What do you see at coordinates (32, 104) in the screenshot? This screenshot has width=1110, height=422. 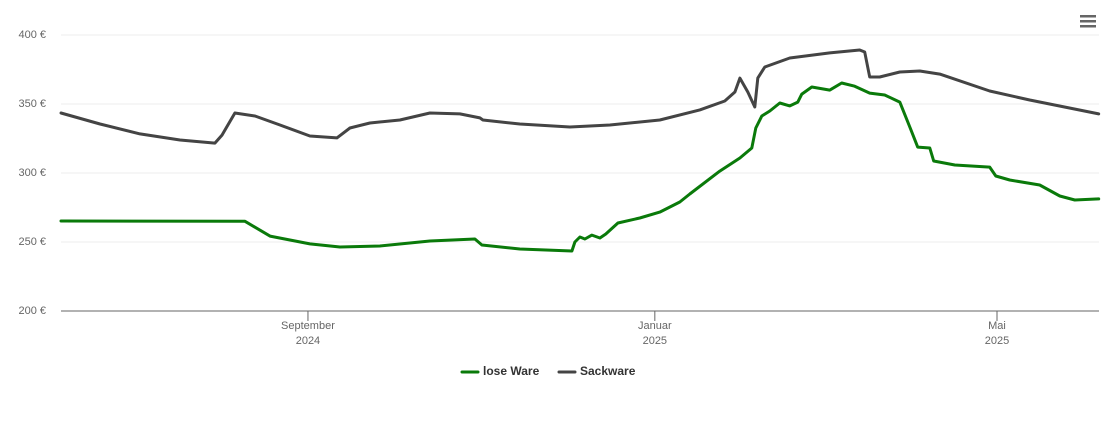 I see `y-tick-label: 350 €` at bounding box center [32, 104].